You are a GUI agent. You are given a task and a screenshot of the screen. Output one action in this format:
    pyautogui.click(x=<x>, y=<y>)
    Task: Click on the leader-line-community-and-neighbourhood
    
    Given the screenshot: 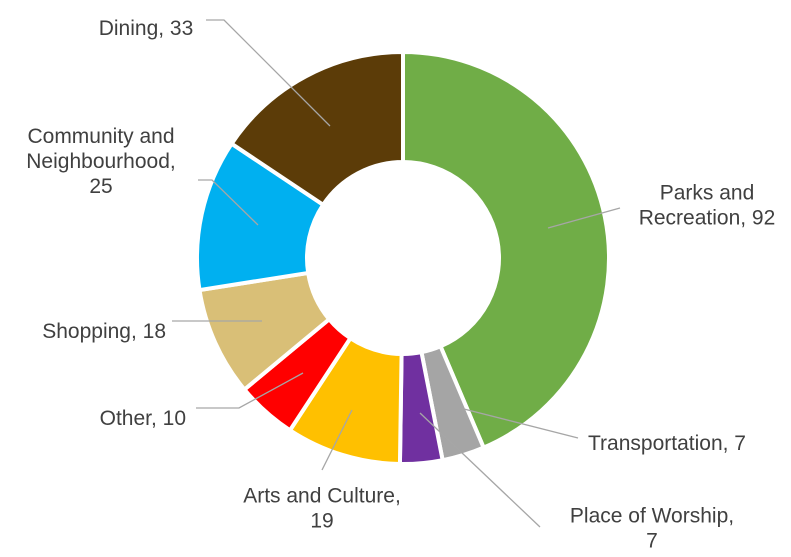 What is the action you would take?
    pyautogui.click(x=228, y=202)
    